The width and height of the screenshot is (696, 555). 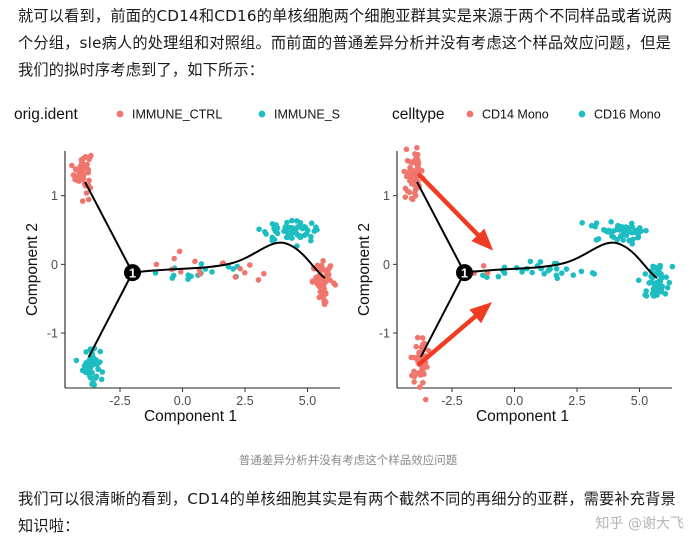 What do you see at coordinates (46, 114) in the screenshot?
I see `legend-title: orig.ident` at bounding box center [46, 114].